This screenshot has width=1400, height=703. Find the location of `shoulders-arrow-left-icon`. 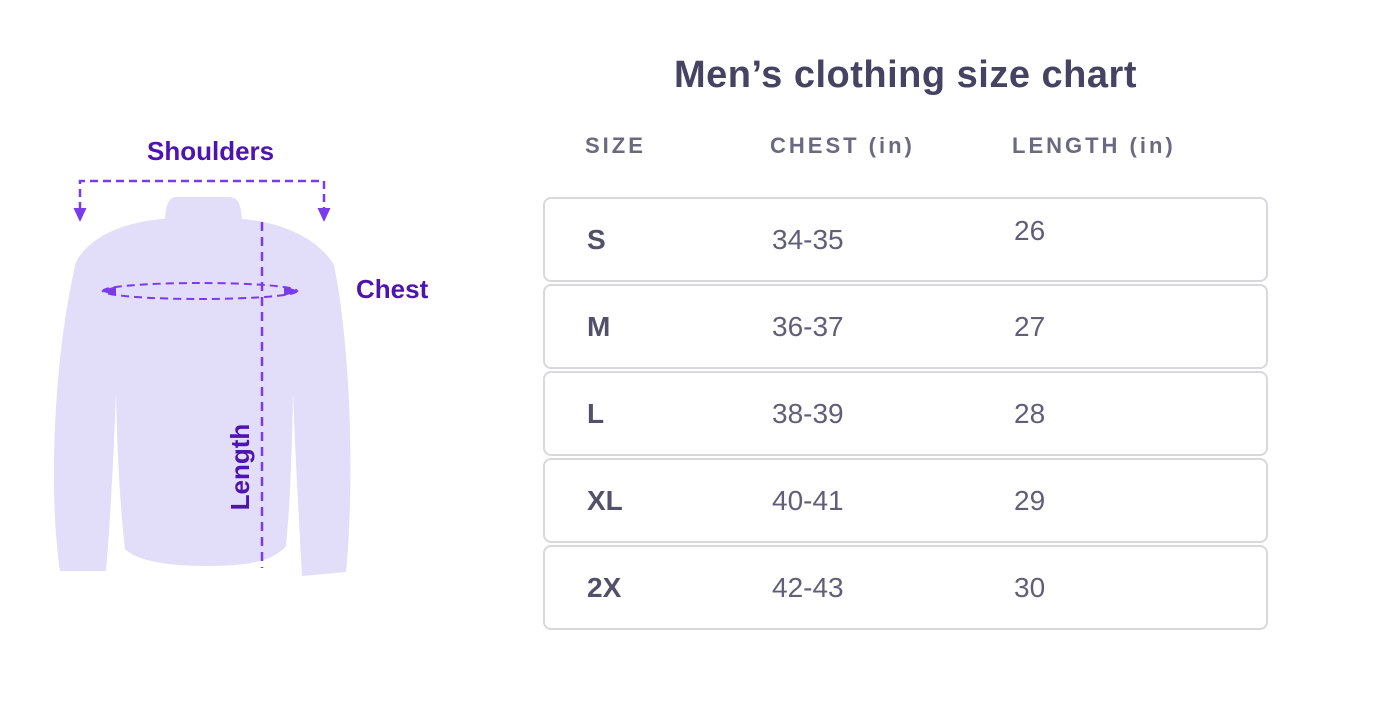

shoulders-arrow-left-icon is located at coordinates (80, 215).